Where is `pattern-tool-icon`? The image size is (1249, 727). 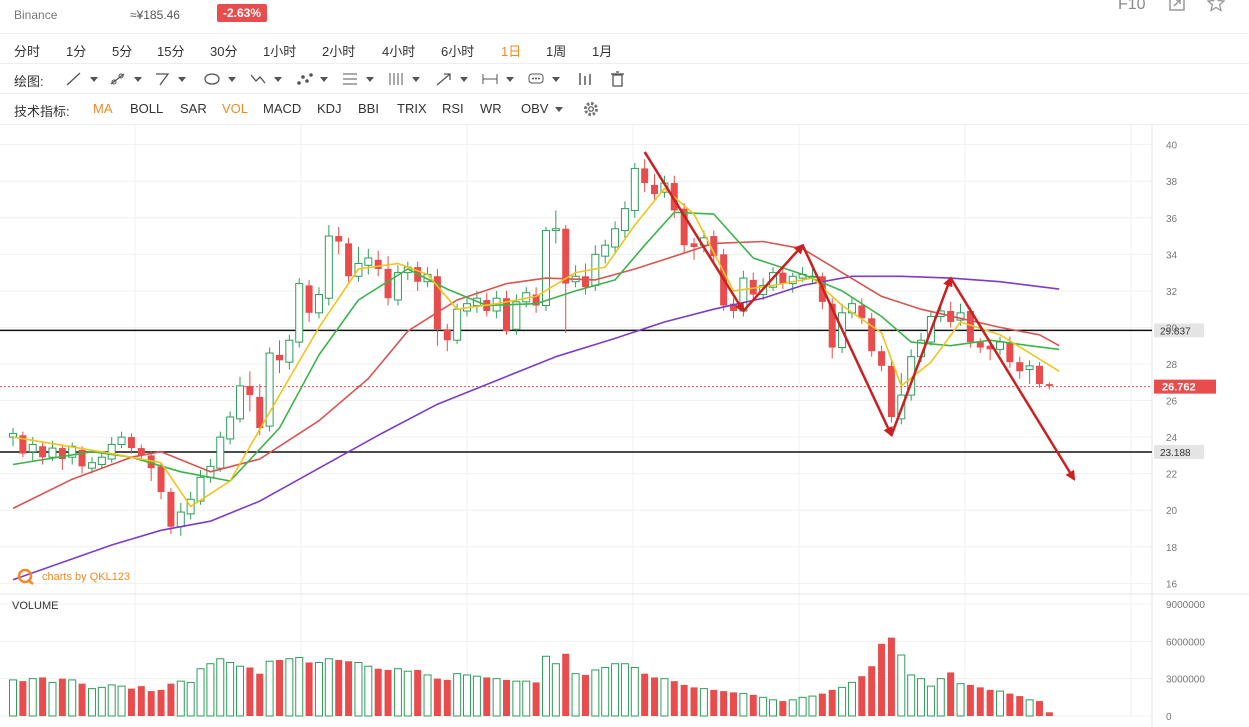 pattern-tool-icon is located at coordinates (311, 79).